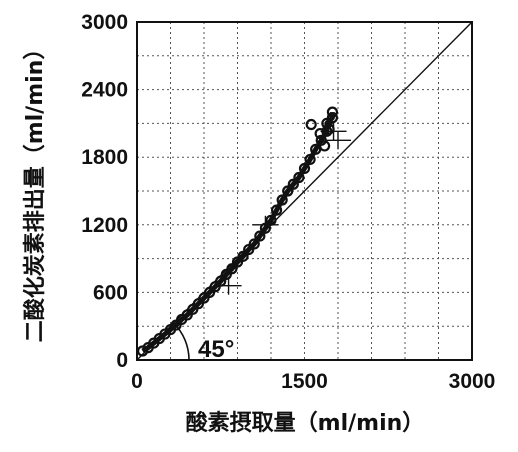 The height and width of the screenshot is (452, 518). Describe the element at coordinates (216, 349) in the screenshot. I see `angle-label: 45°` at that location.